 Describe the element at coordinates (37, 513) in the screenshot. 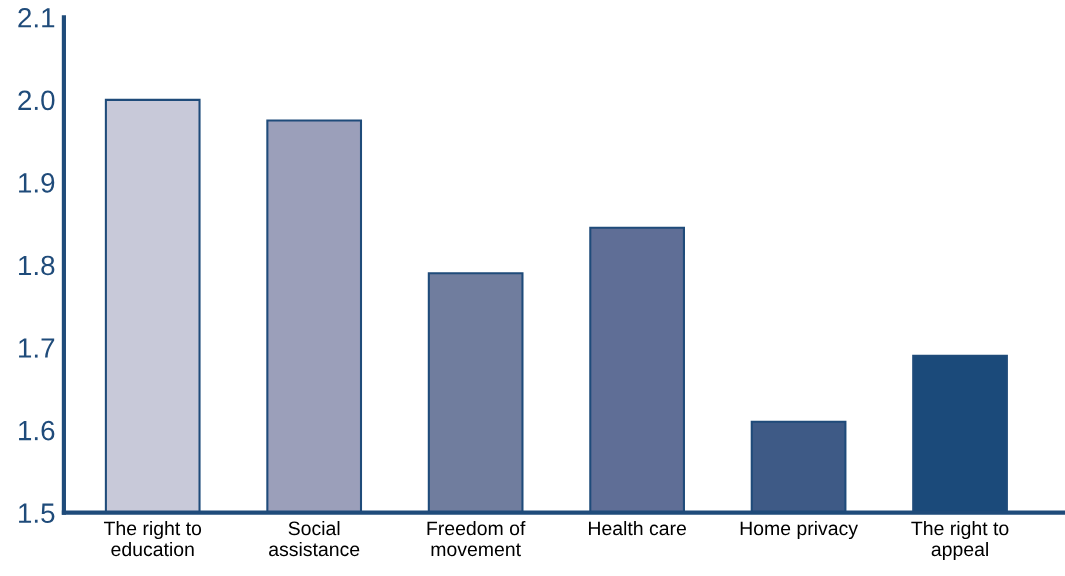

I see `y-tick-label: 1.5` at that location.